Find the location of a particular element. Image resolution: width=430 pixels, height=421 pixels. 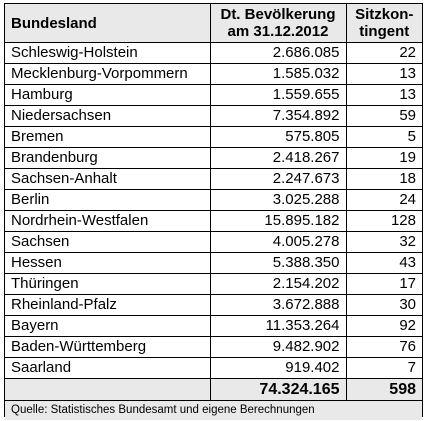

population-cell: 1.585.032 is located at coordinates (277, 74).